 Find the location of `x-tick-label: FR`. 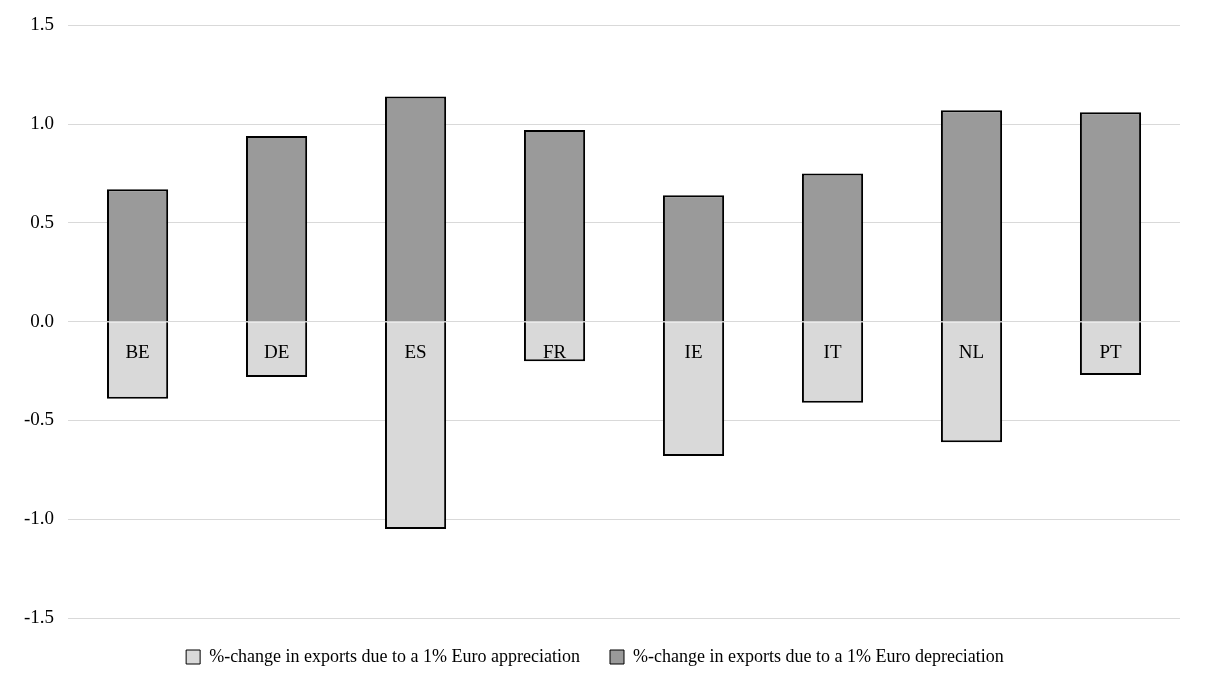

x-tick-label: FR is located at coordinates (554, 352).